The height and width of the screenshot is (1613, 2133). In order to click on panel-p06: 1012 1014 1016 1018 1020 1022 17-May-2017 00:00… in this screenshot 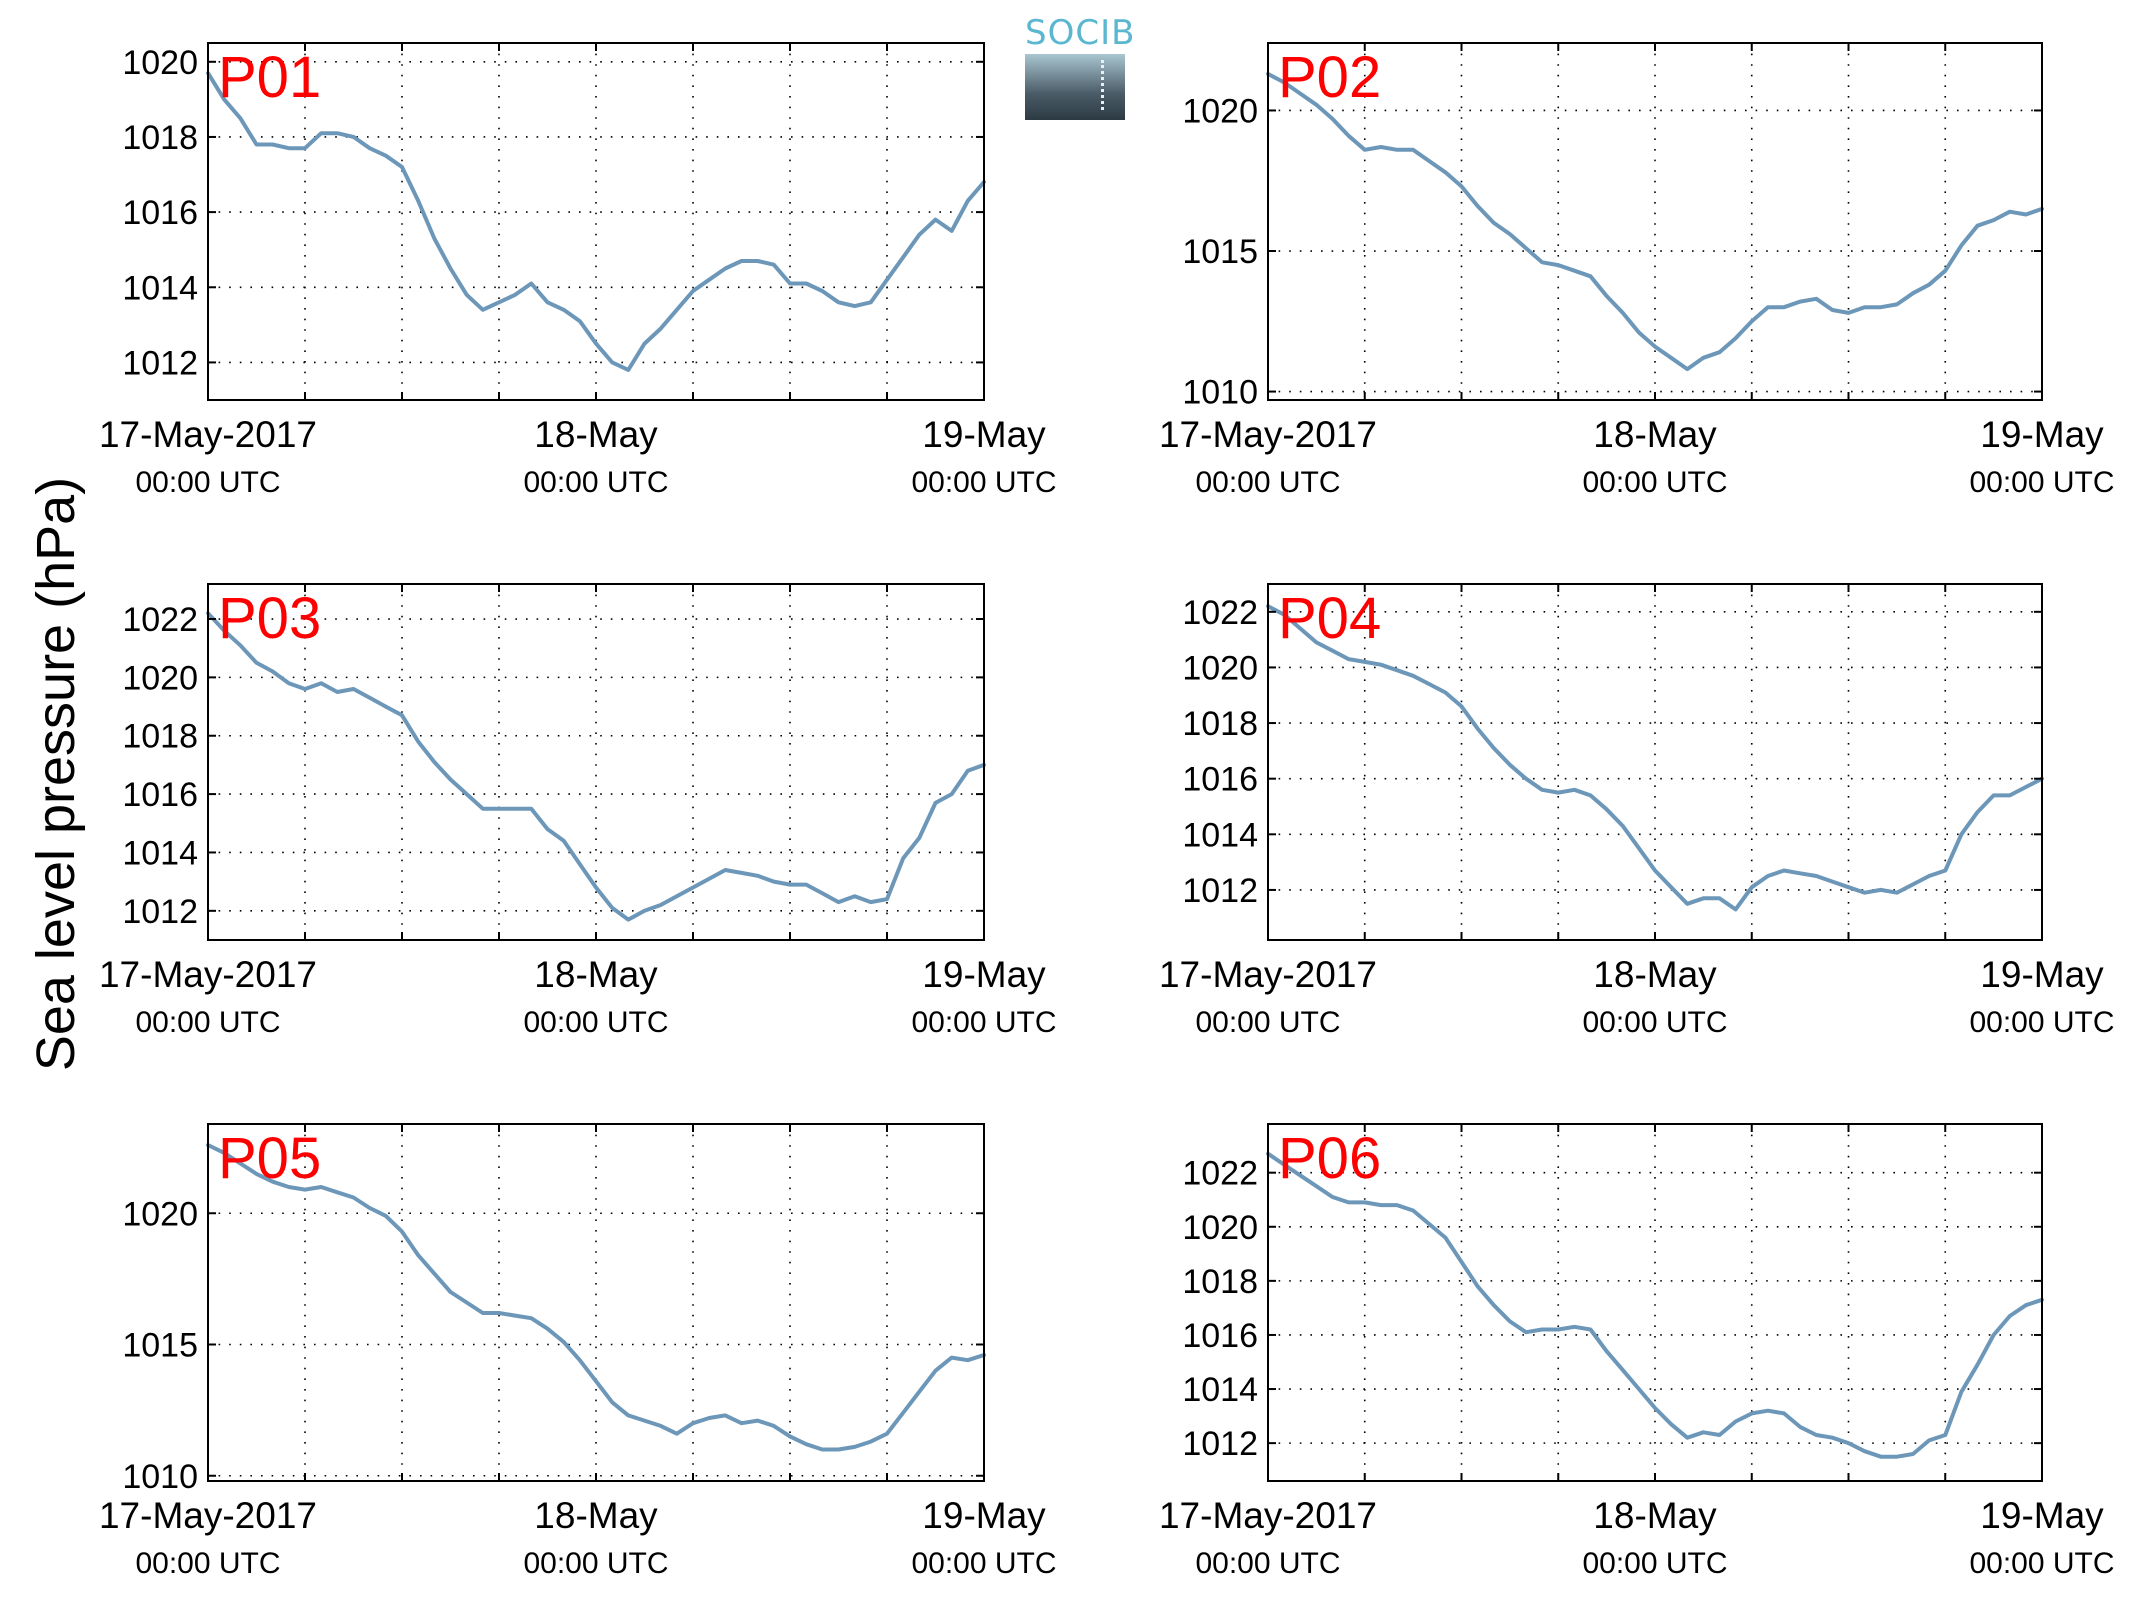, I will do `click(1637, 1351)`.